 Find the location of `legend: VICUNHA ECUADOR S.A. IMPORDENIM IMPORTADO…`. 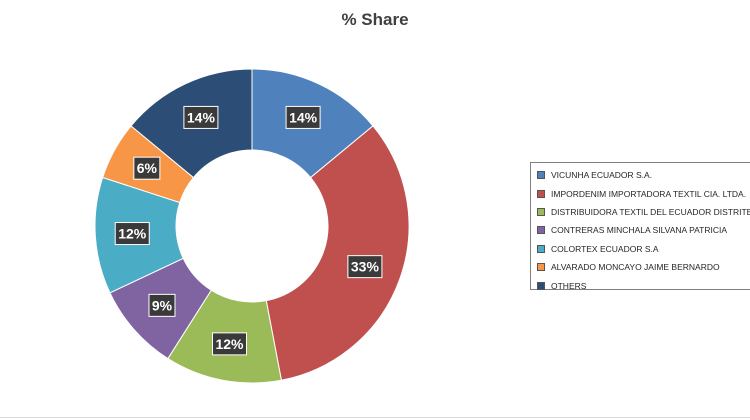

legend: VICUNHA ECUADOR S.A. IMPORDENIM IMPORTADO… is located at coordinates (640, 226).